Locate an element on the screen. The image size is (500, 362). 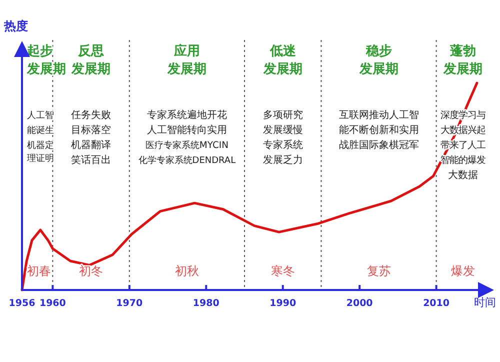
annotation: 化学专家系统DENDRAL is located at coordinates (187, 160).